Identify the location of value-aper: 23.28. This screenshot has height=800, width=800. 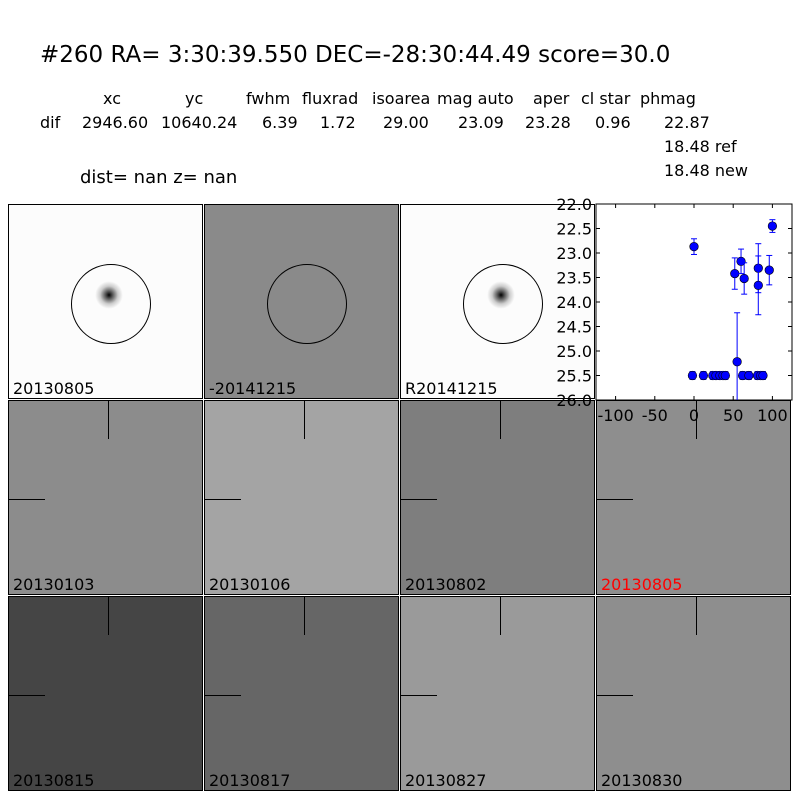
(548, 122).